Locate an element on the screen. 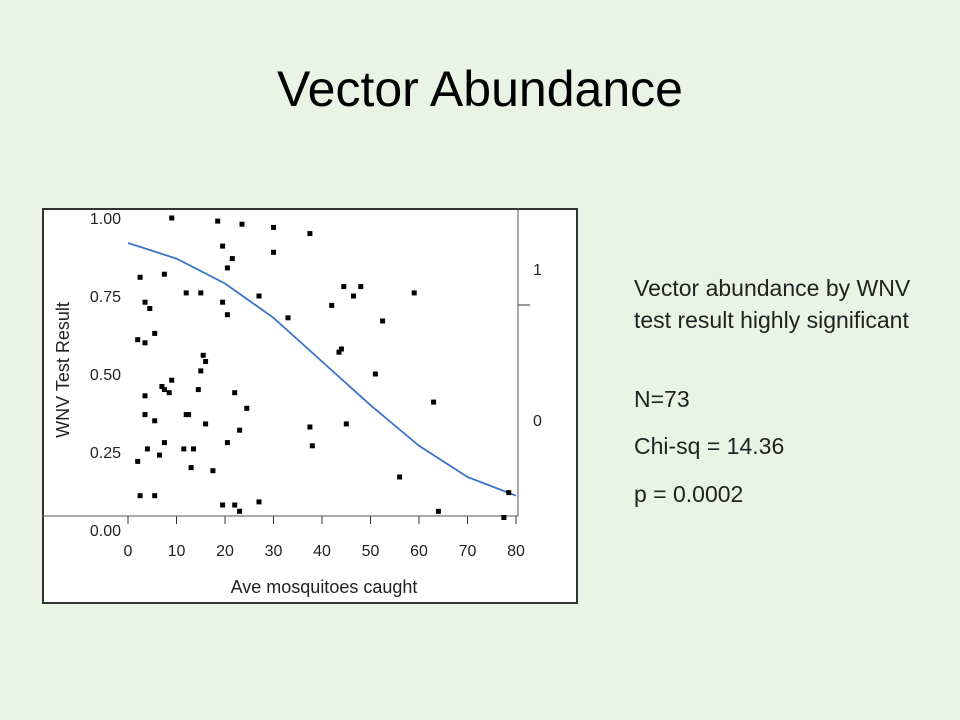 The image size is (960, 720). y-tick-label: 0.00 is located at coordinates (105, 531).